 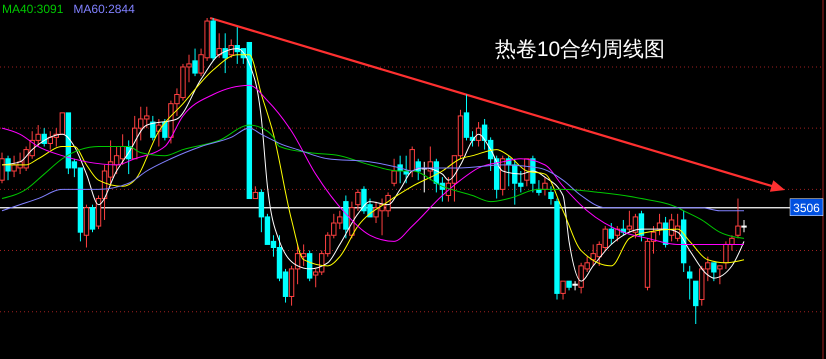 What do you see at coordinates (580, 49) in the screenshot?
I see `text: 热卷10合约周线图` at bounding box center [580, 49].